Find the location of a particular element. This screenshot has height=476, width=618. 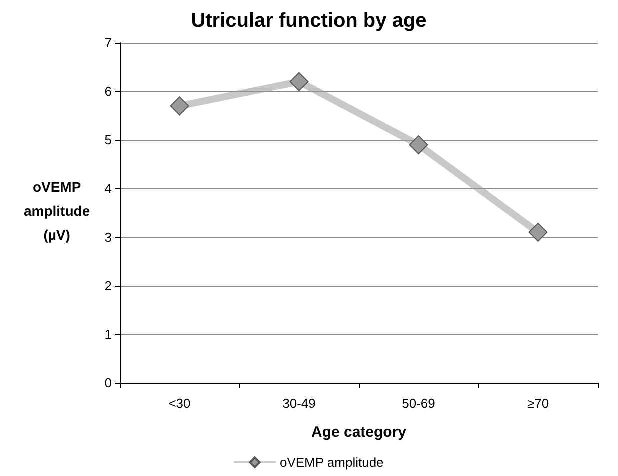

chart-title: Utricular function by age is located at coordinates (309, 21).